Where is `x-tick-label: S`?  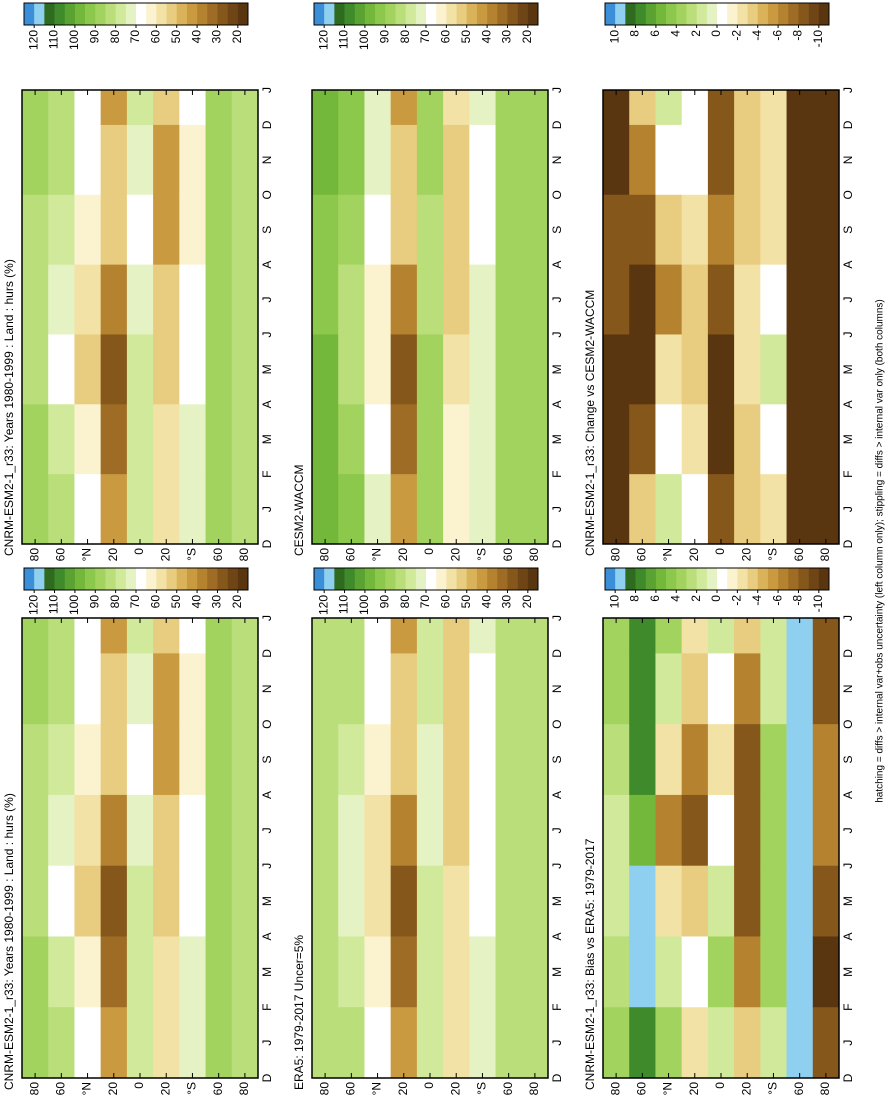 x-tick-label: S is located at coordinates (267, 230).